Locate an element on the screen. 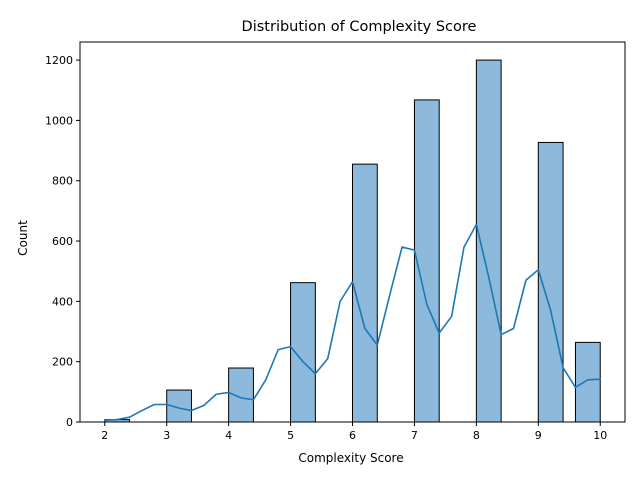 This screenshot has width=640, height=484. x-tick-label: 10 is located at coordinates (600, 435).